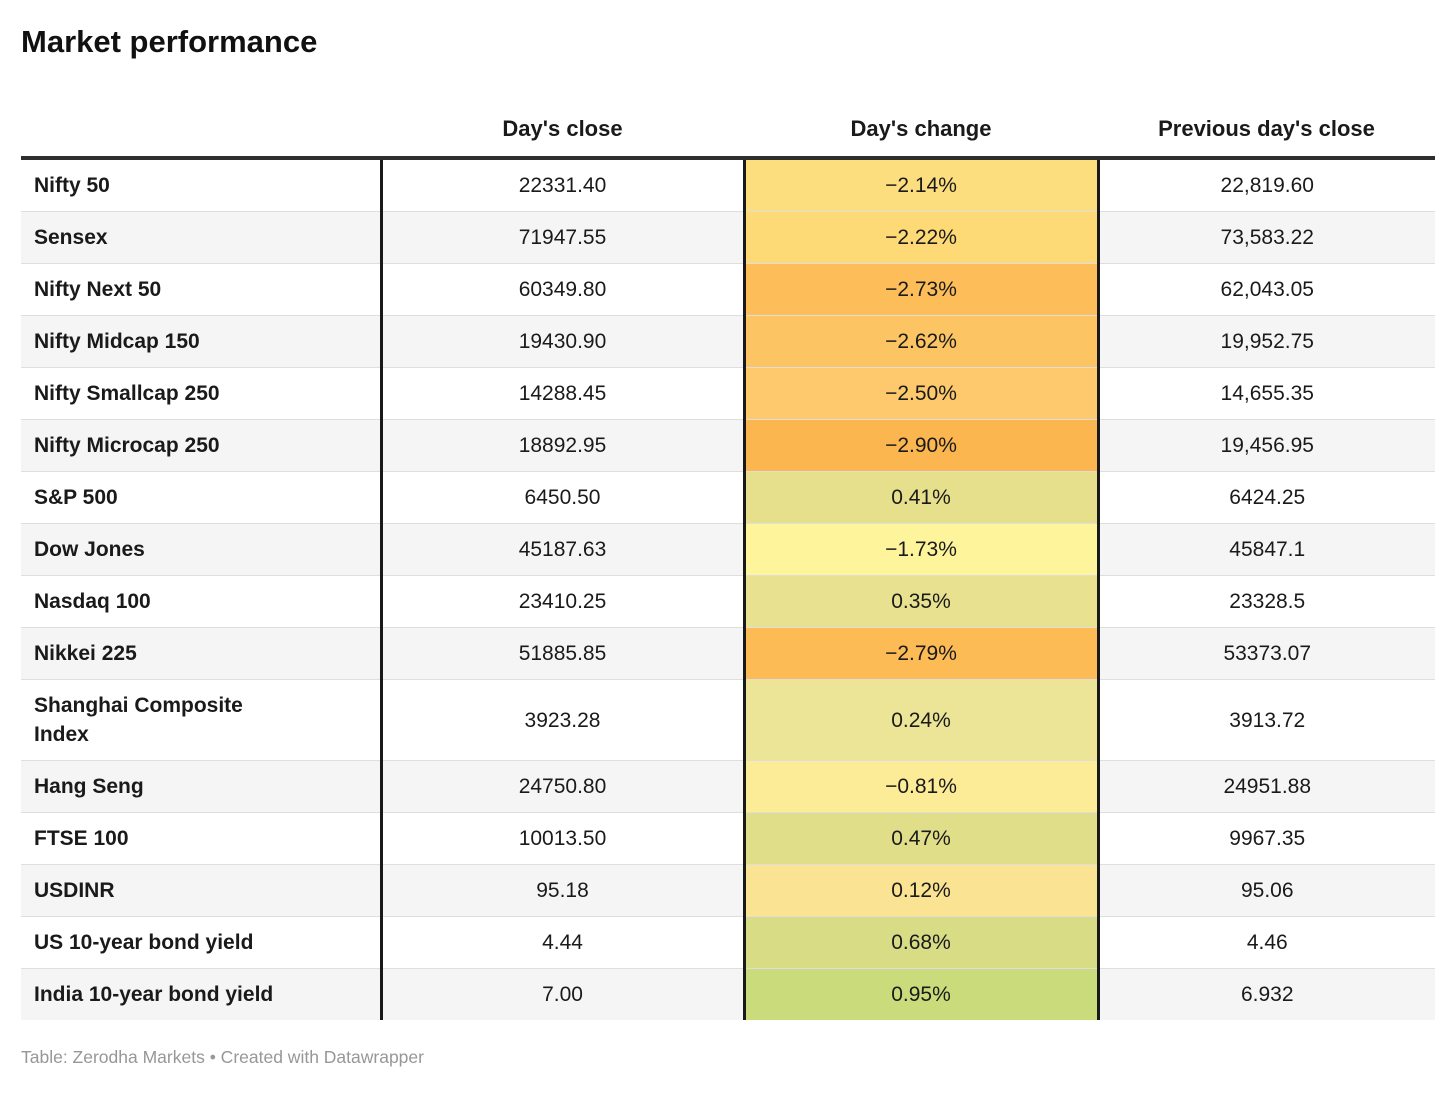 The image size is (1456, 1101). Describe the element at coordinates (561, 942) in the screenshot. I see `days-close-cell: 4.44` at that location.